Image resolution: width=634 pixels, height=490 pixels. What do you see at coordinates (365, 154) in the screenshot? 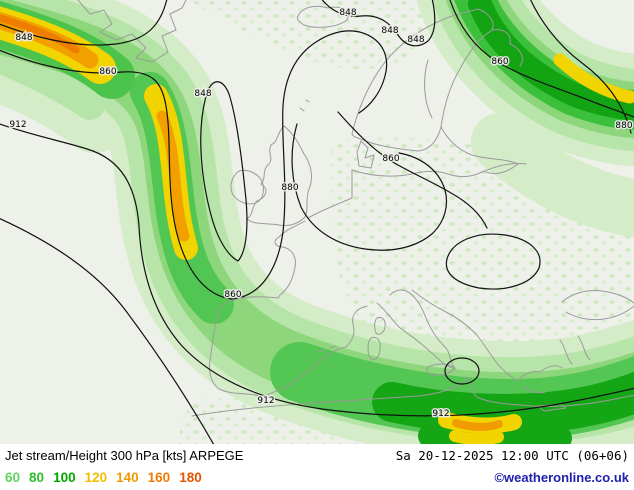
I see `coast-denmark` at bounding box center [365, 154].